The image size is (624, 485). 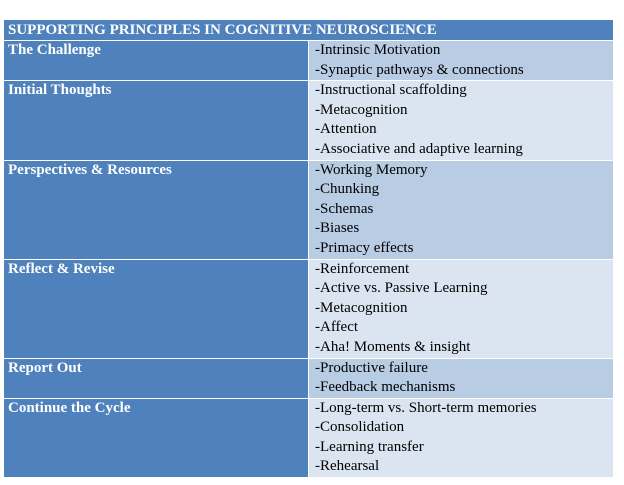 What do you see at coordinates (337, 327) in the screenshot?
I see `list-item: -Affect` at bounding box center [337, 327].